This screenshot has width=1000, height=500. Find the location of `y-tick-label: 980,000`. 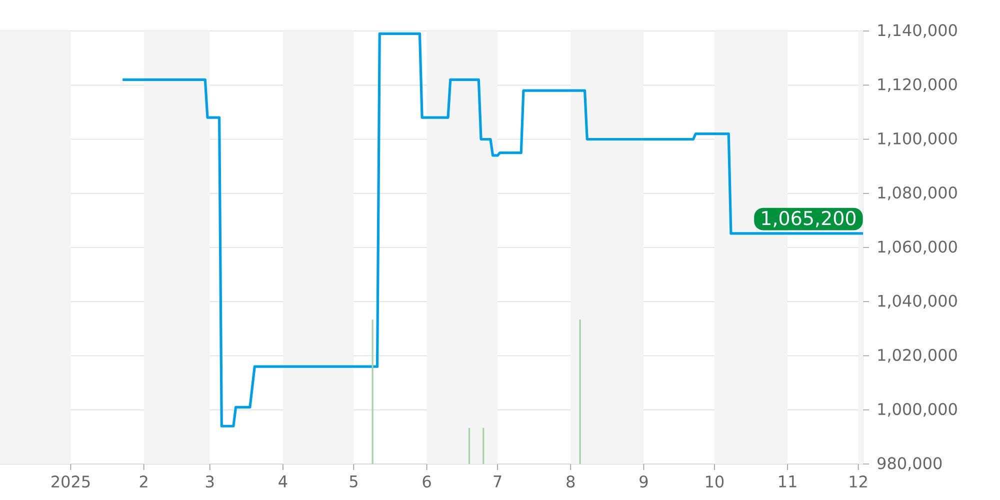

y-tick-label: 980,000 is located at coordinates (910, 464).